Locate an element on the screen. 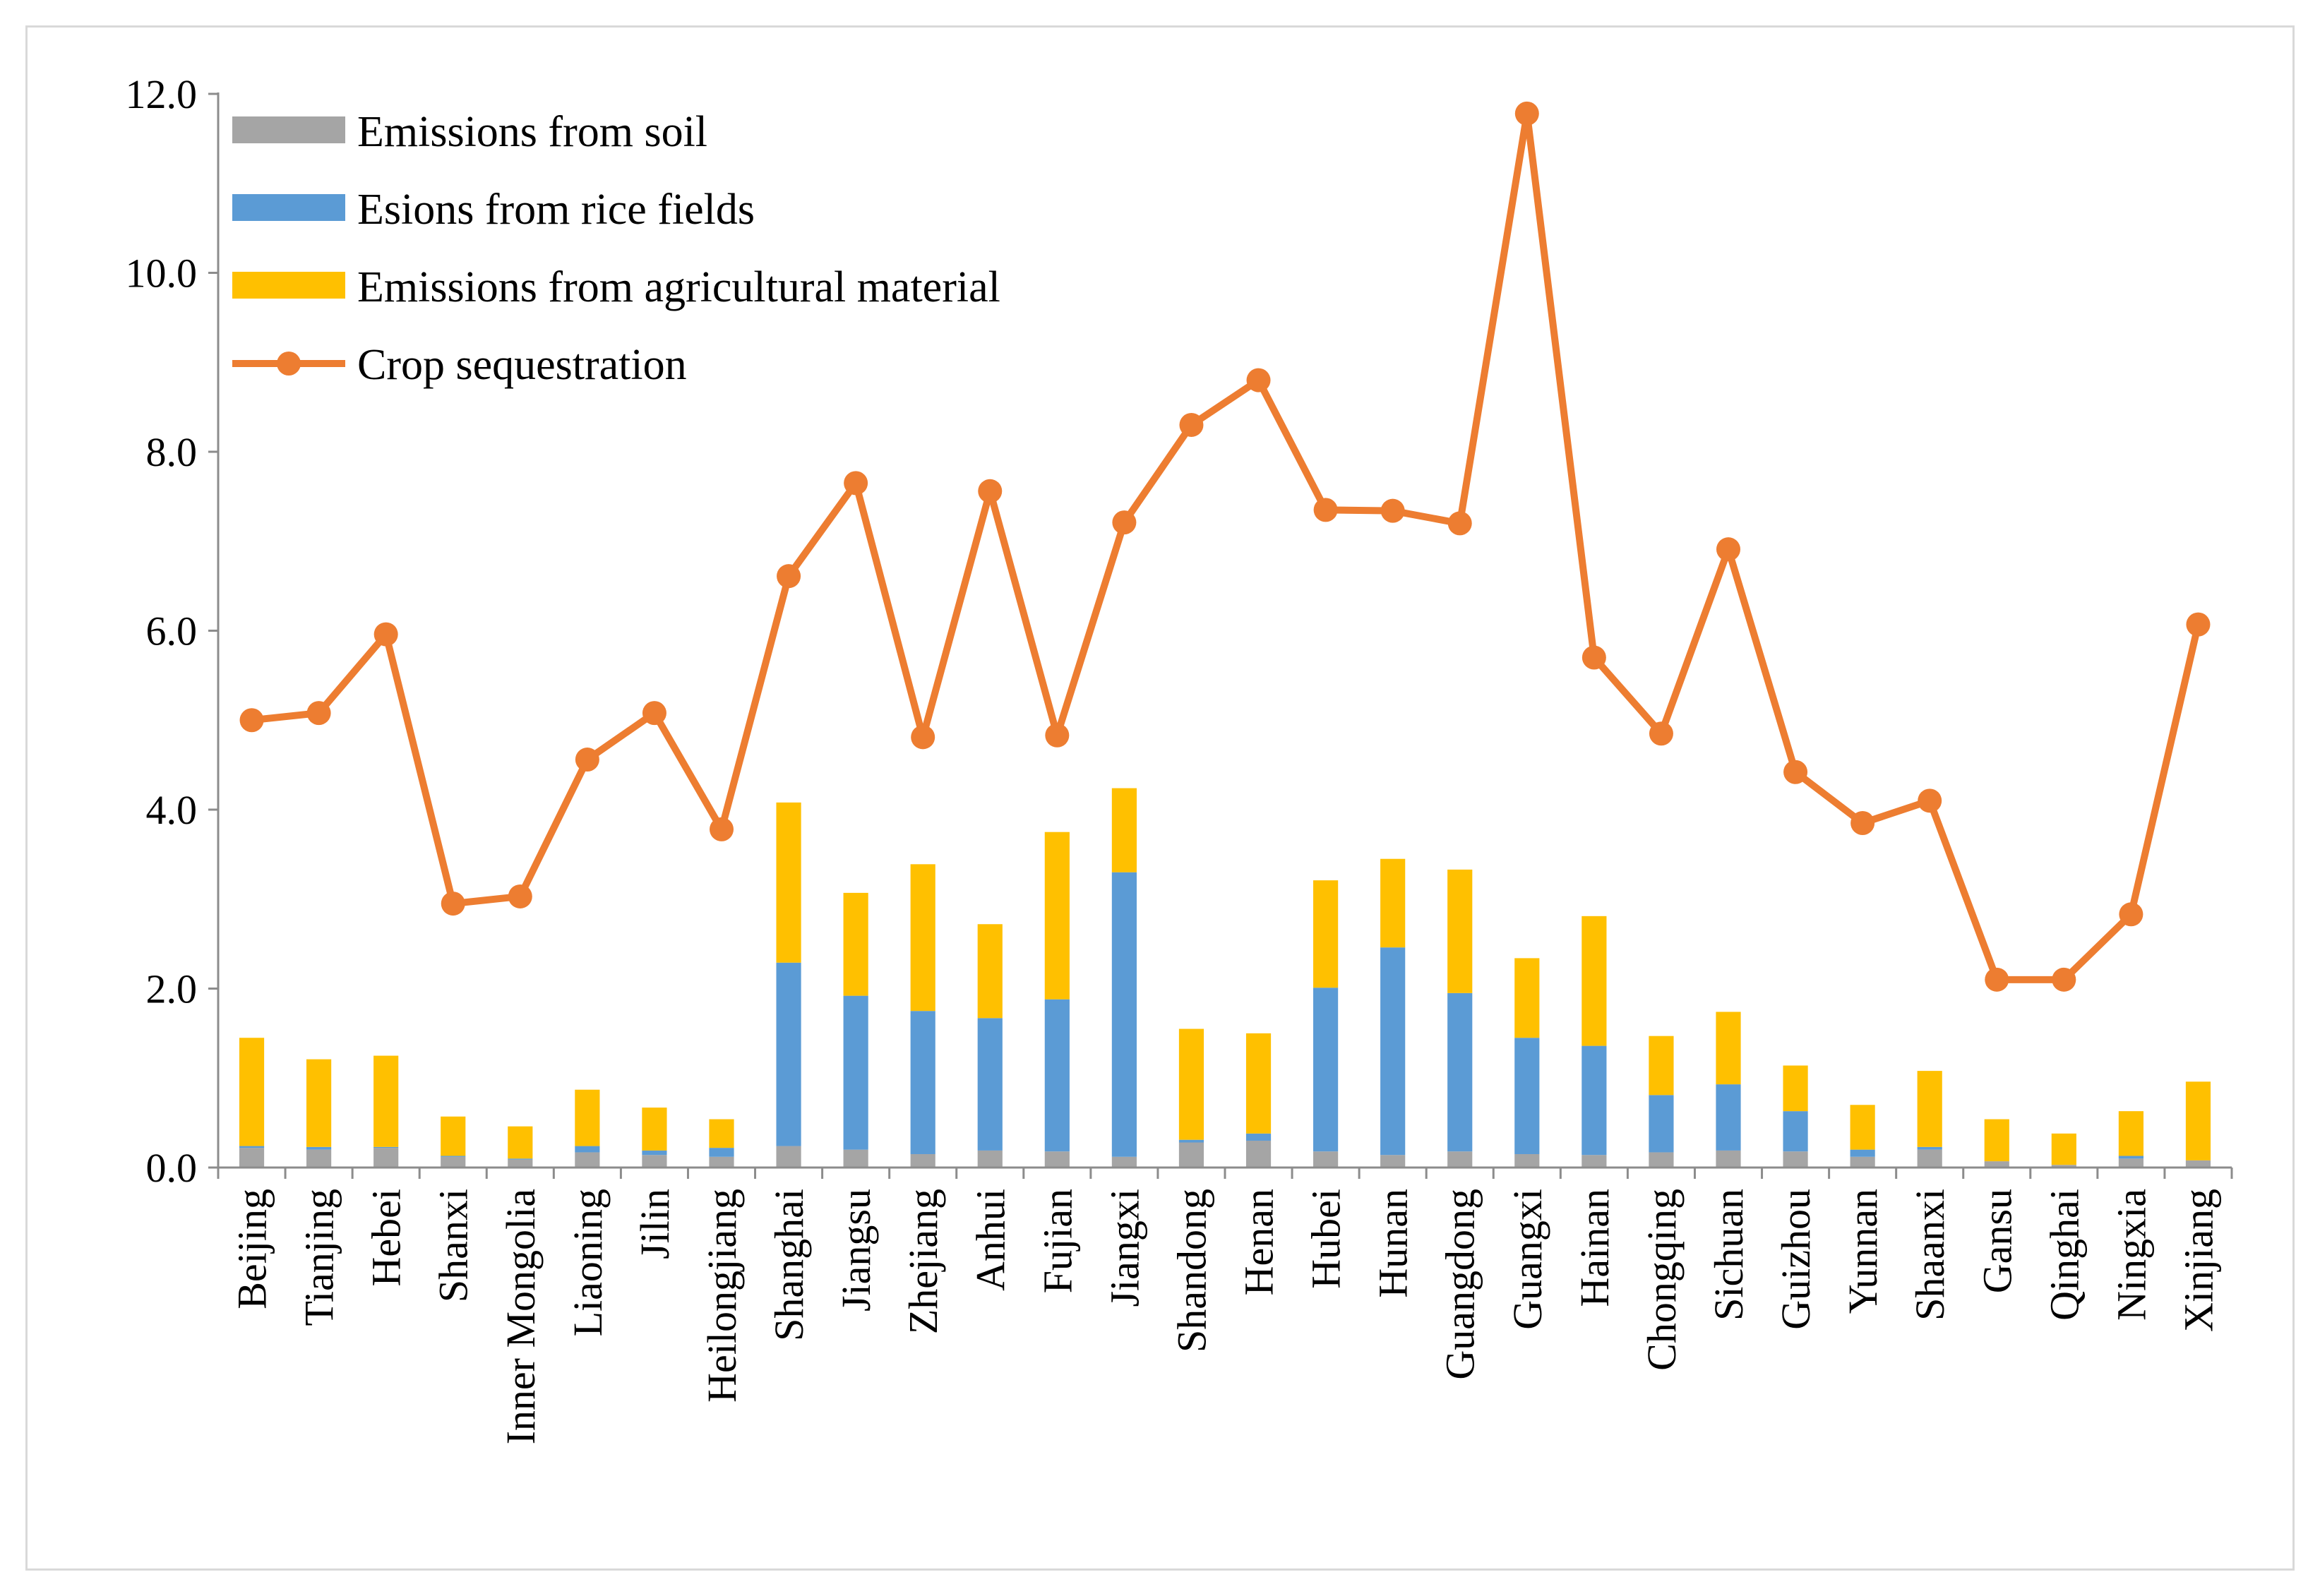 The height and width of the screenshot is (1596, 2320). bar-emissions-from-agricultural-material-liaoning is located at coordinates (588, 1117).